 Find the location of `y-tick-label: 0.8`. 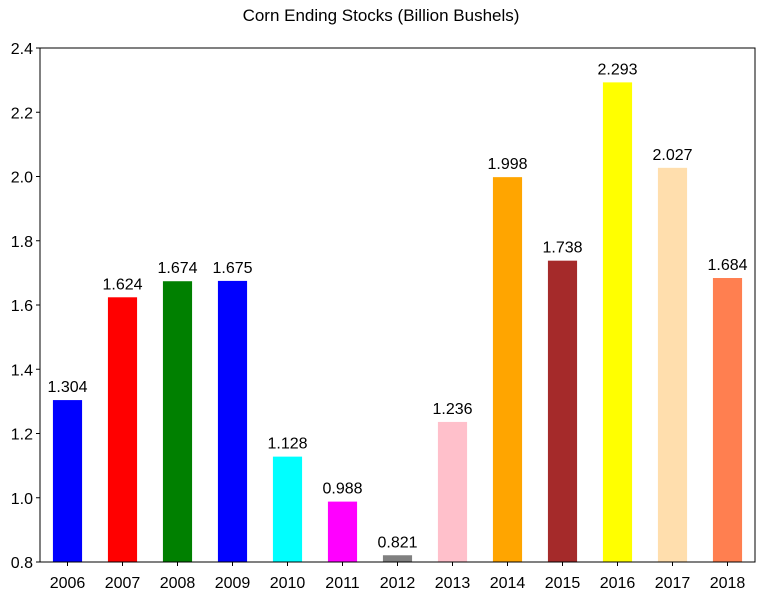

y-tick-label: 0.8 is located at coordinates (22, 563).